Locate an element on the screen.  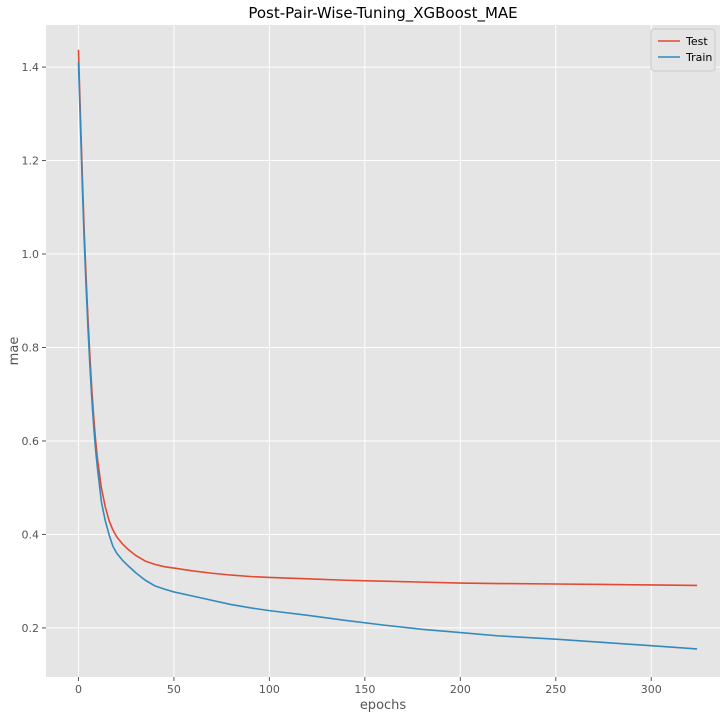
y-tick-label: 0.8 is located at coordinates (31, 347).